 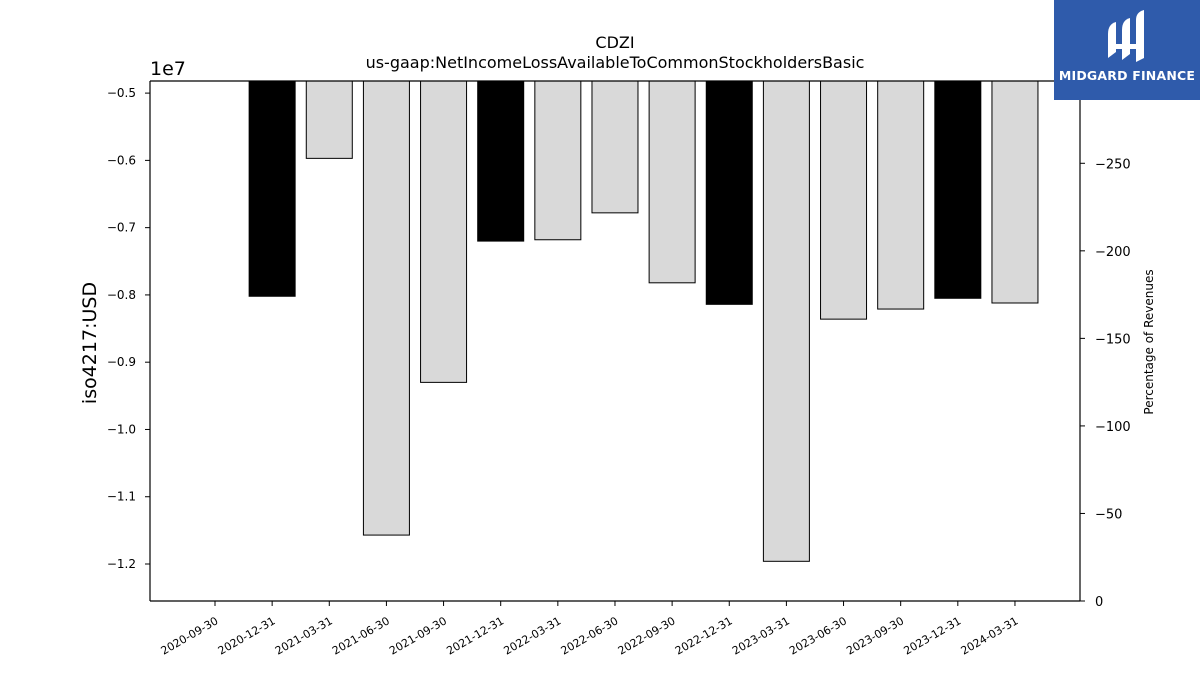 What do you see at coordinates (121, 362) in the screenshot?
I see `y-tick-label: −0.9` at bounding box center [121, 362].